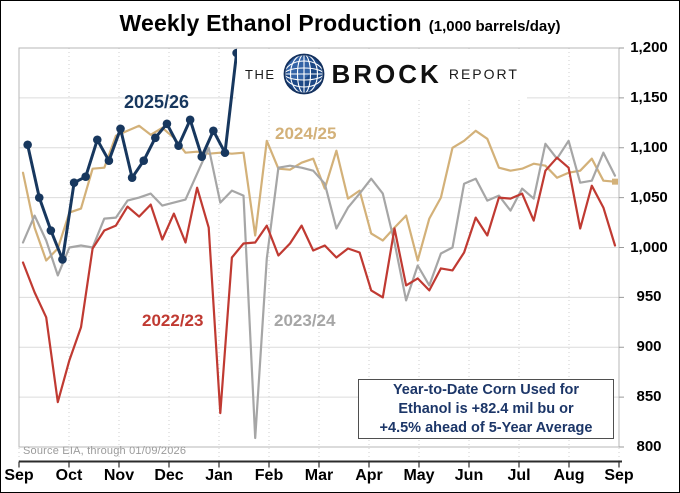 The width and height of the screenshot is (680, 493). I want to click on y-tick-label: 800, so click(649, 446).